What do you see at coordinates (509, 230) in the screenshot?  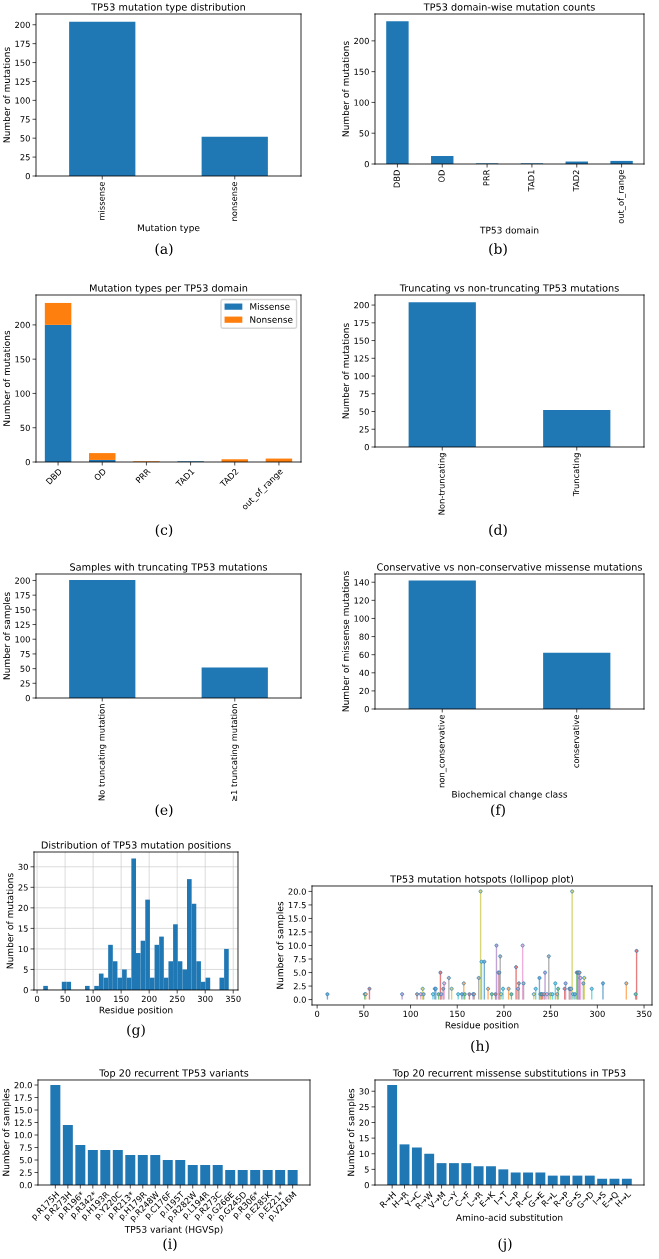 I see `x-axis-title: TP53 domain` at bounding box center [509, 230].